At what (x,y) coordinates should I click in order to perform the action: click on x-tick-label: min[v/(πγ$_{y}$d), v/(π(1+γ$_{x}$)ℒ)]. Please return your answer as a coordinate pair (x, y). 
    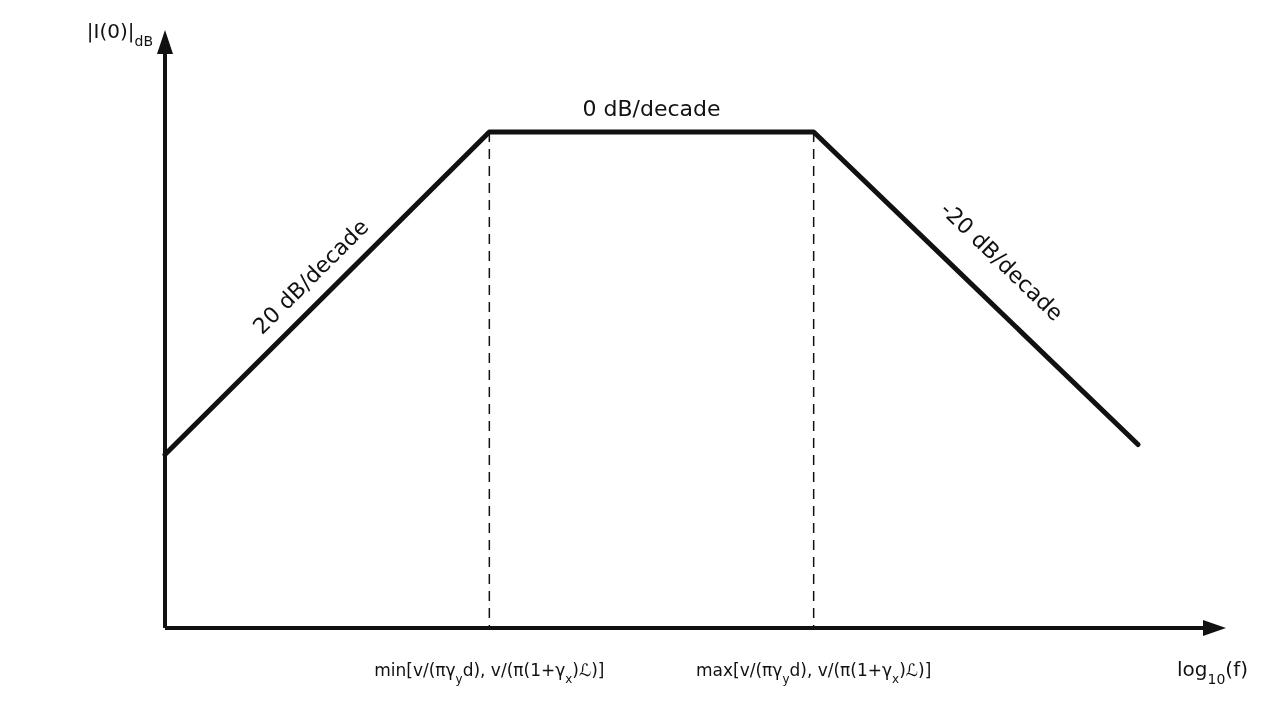
    Looking at the image, I should click on (489, 673).